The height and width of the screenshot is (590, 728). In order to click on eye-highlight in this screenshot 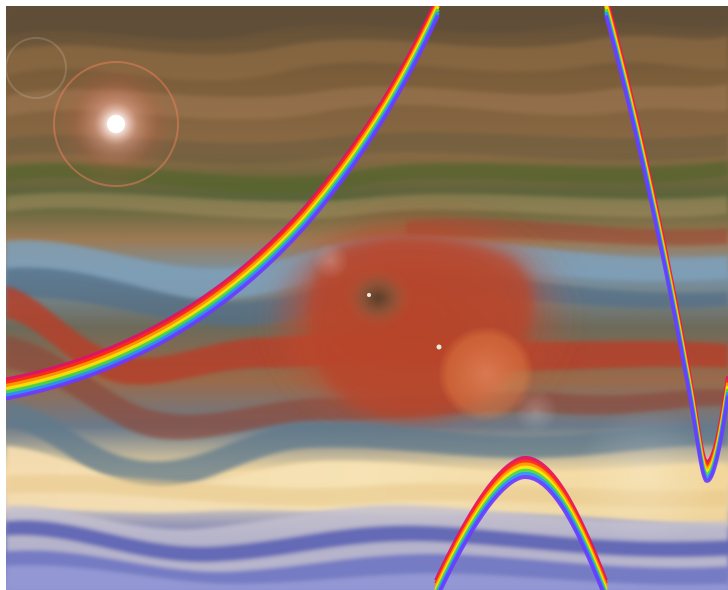, I will do `click(369, 295)`.